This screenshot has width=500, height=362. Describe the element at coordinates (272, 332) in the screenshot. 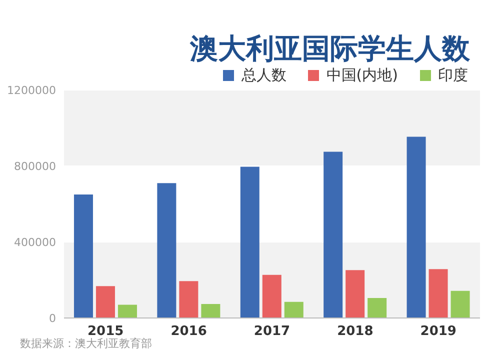

I see `x-tick-label: 2017` at that location.